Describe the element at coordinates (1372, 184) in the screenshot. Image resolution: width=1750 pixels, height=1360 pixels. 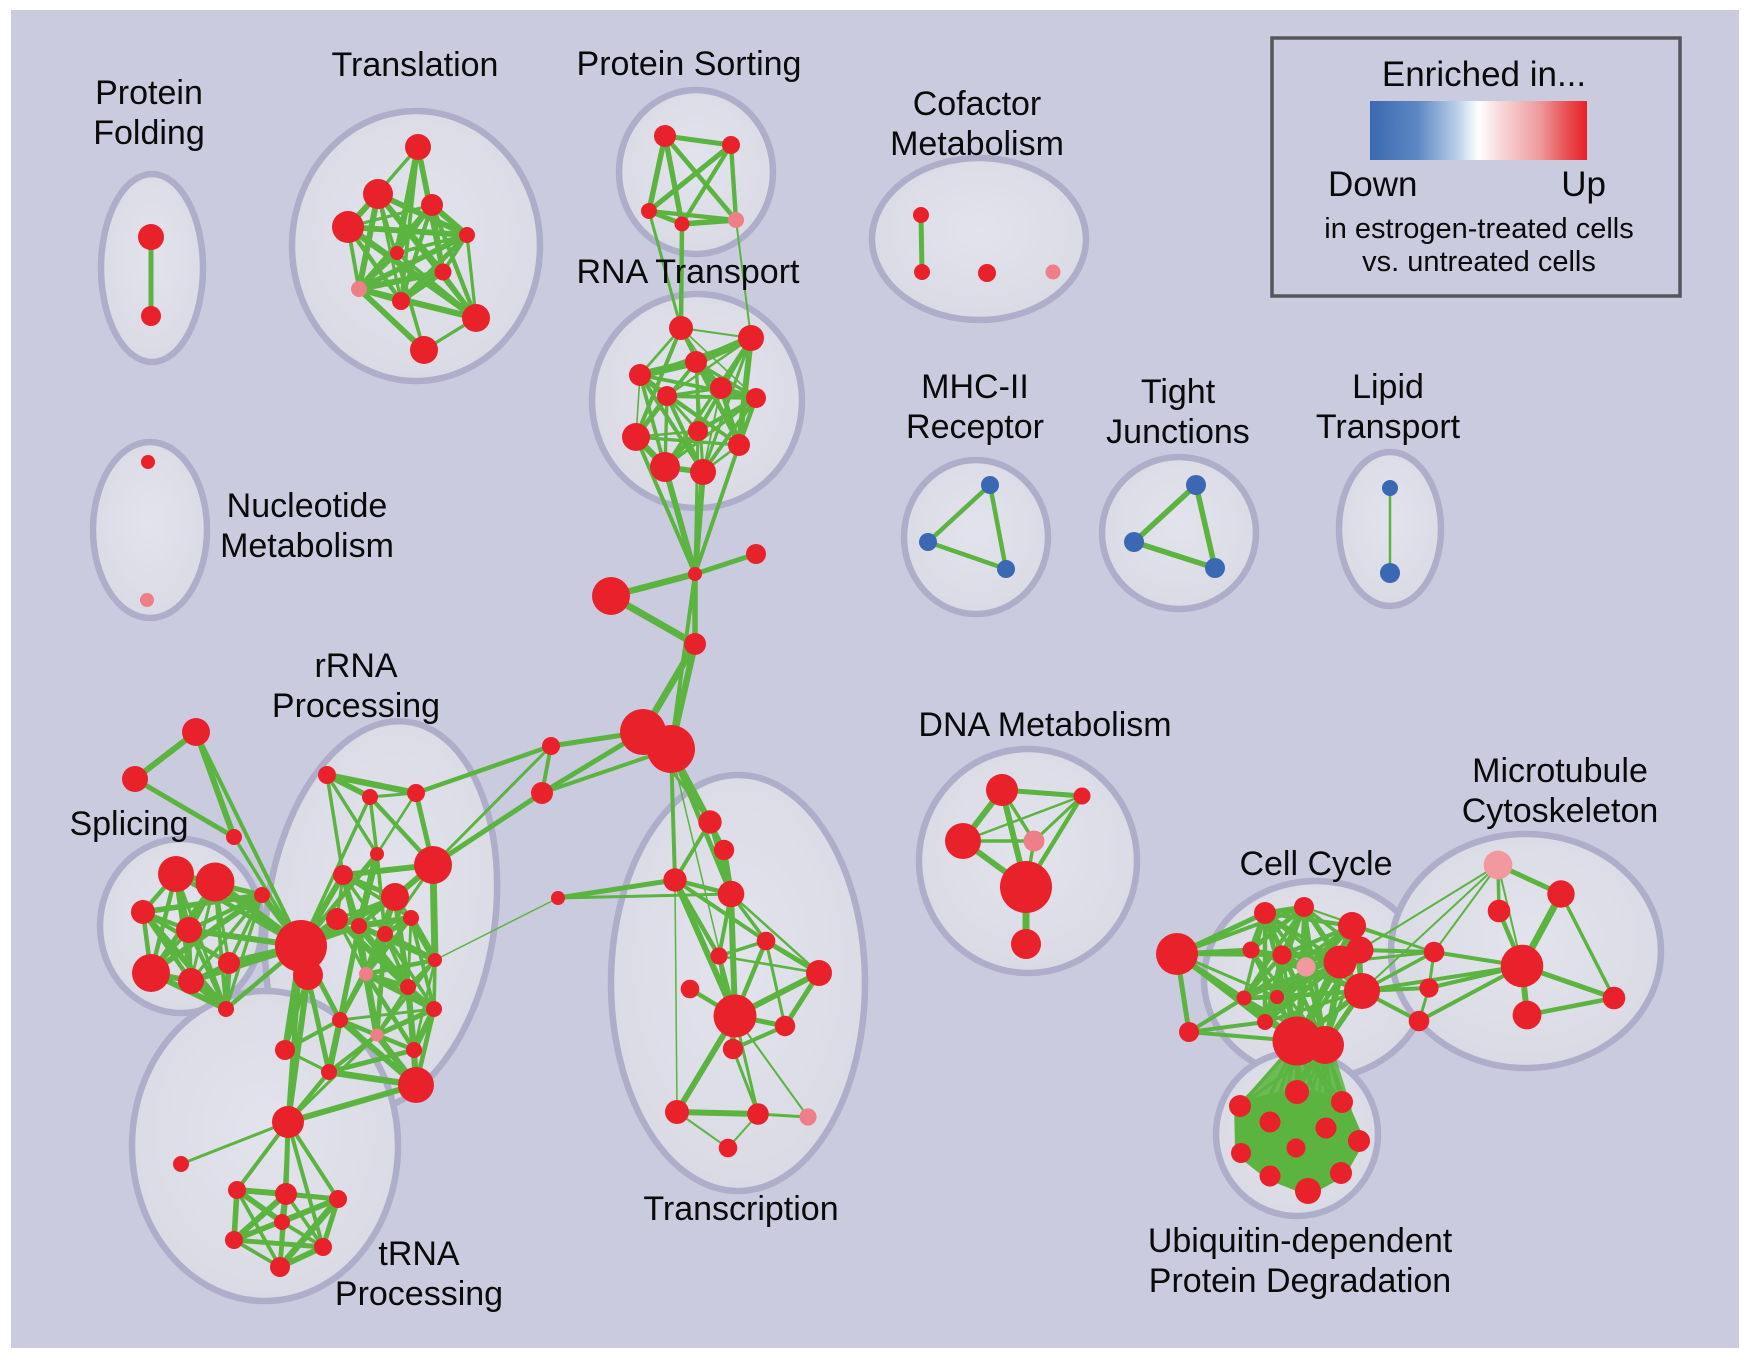
I see `svg-text: Down` at that location.